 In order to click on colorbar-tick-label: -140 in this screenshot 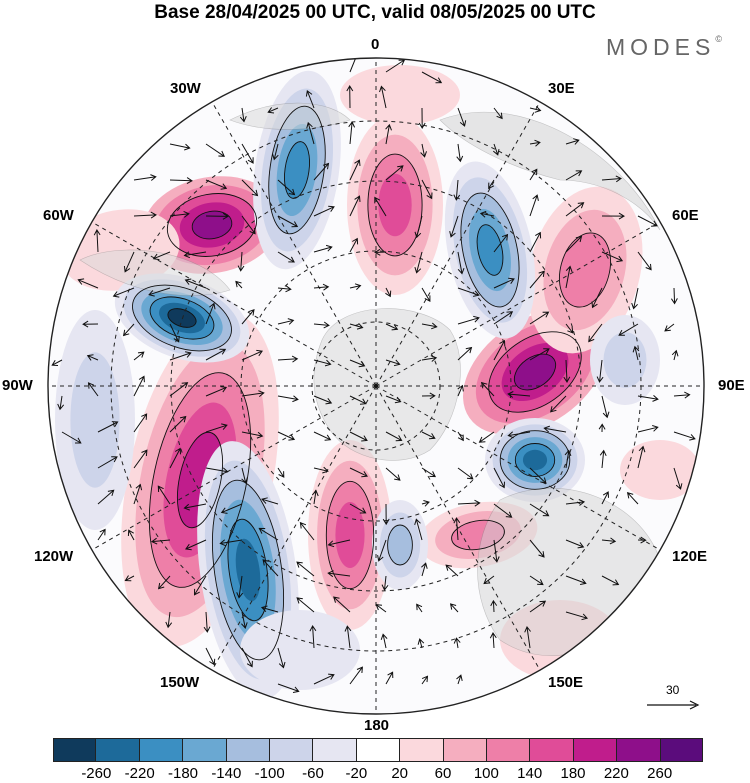, I will do `click(226, 773)`.